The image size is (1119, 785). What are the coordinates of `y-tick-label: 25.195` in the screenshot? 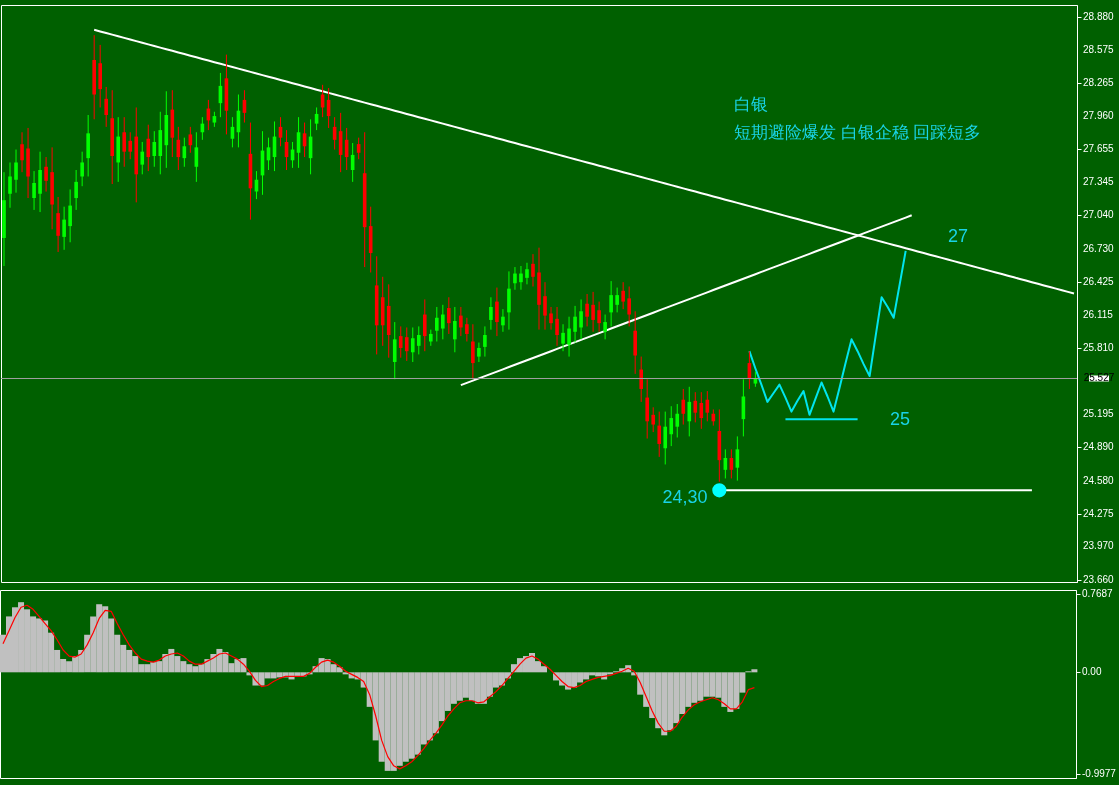 It's located at (1099, 414).